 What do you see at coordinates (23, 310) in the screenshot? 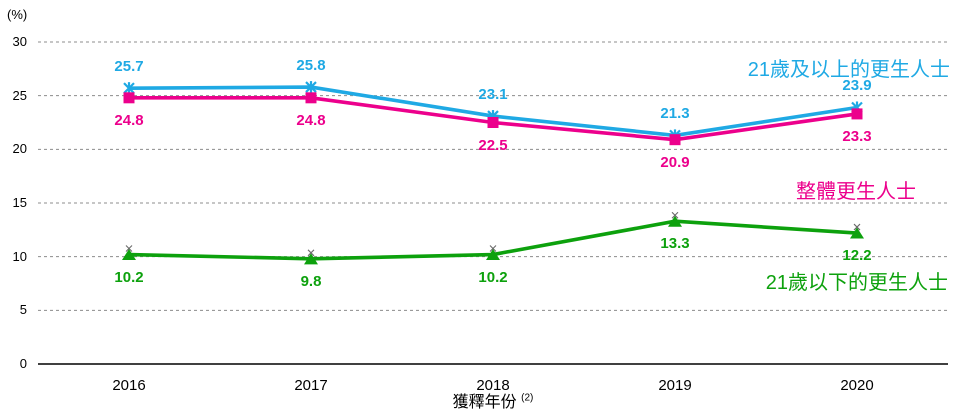
I see `y-tick-label: 5` at bounding box center [23, 310].